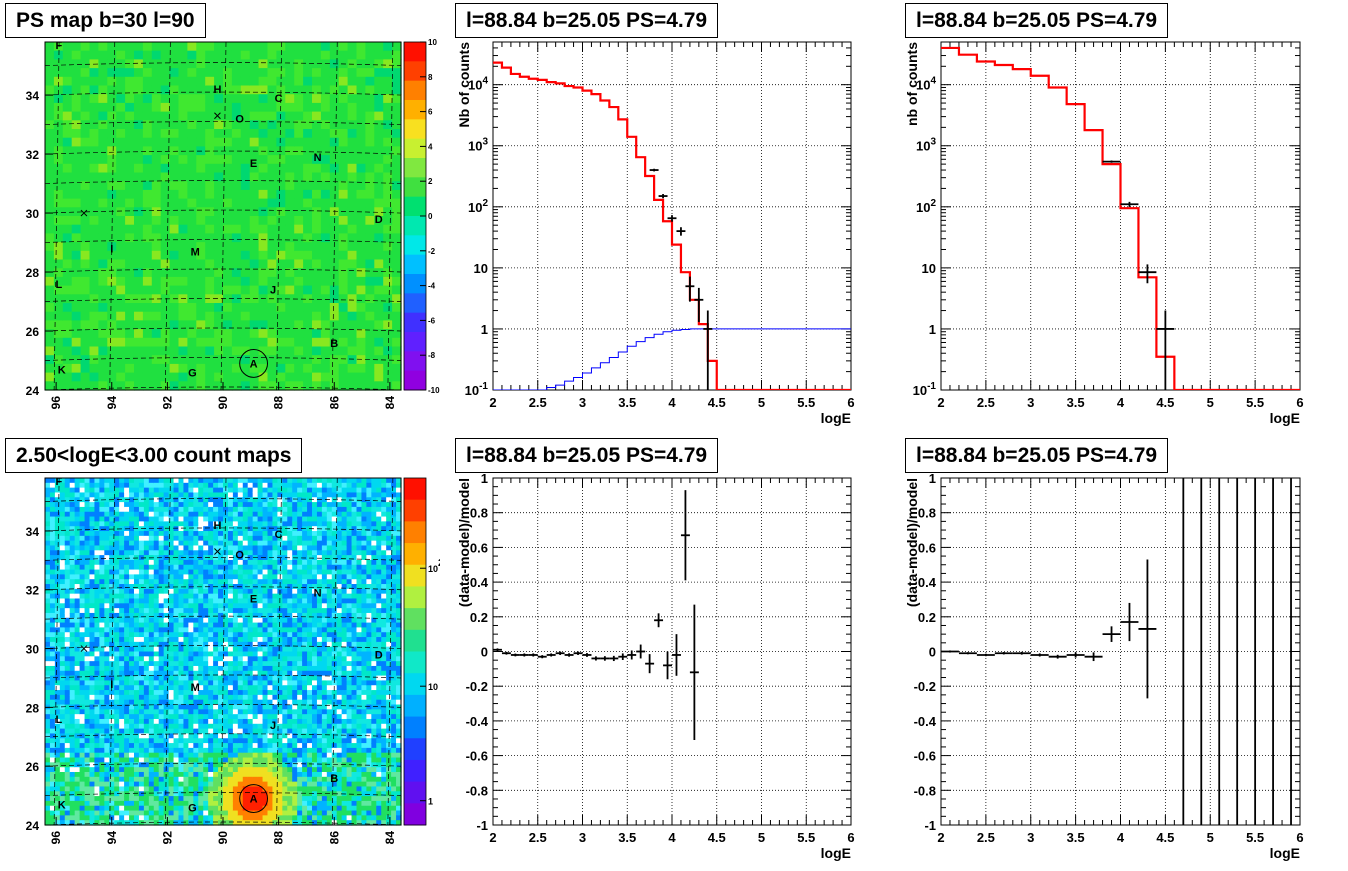 Image resolution: width=1348 pixels, height=871 pixels. What do you see at coordinates (415, 322) in the screenshot?
I see `color-bar-segment` at bounding box center [415, 322].